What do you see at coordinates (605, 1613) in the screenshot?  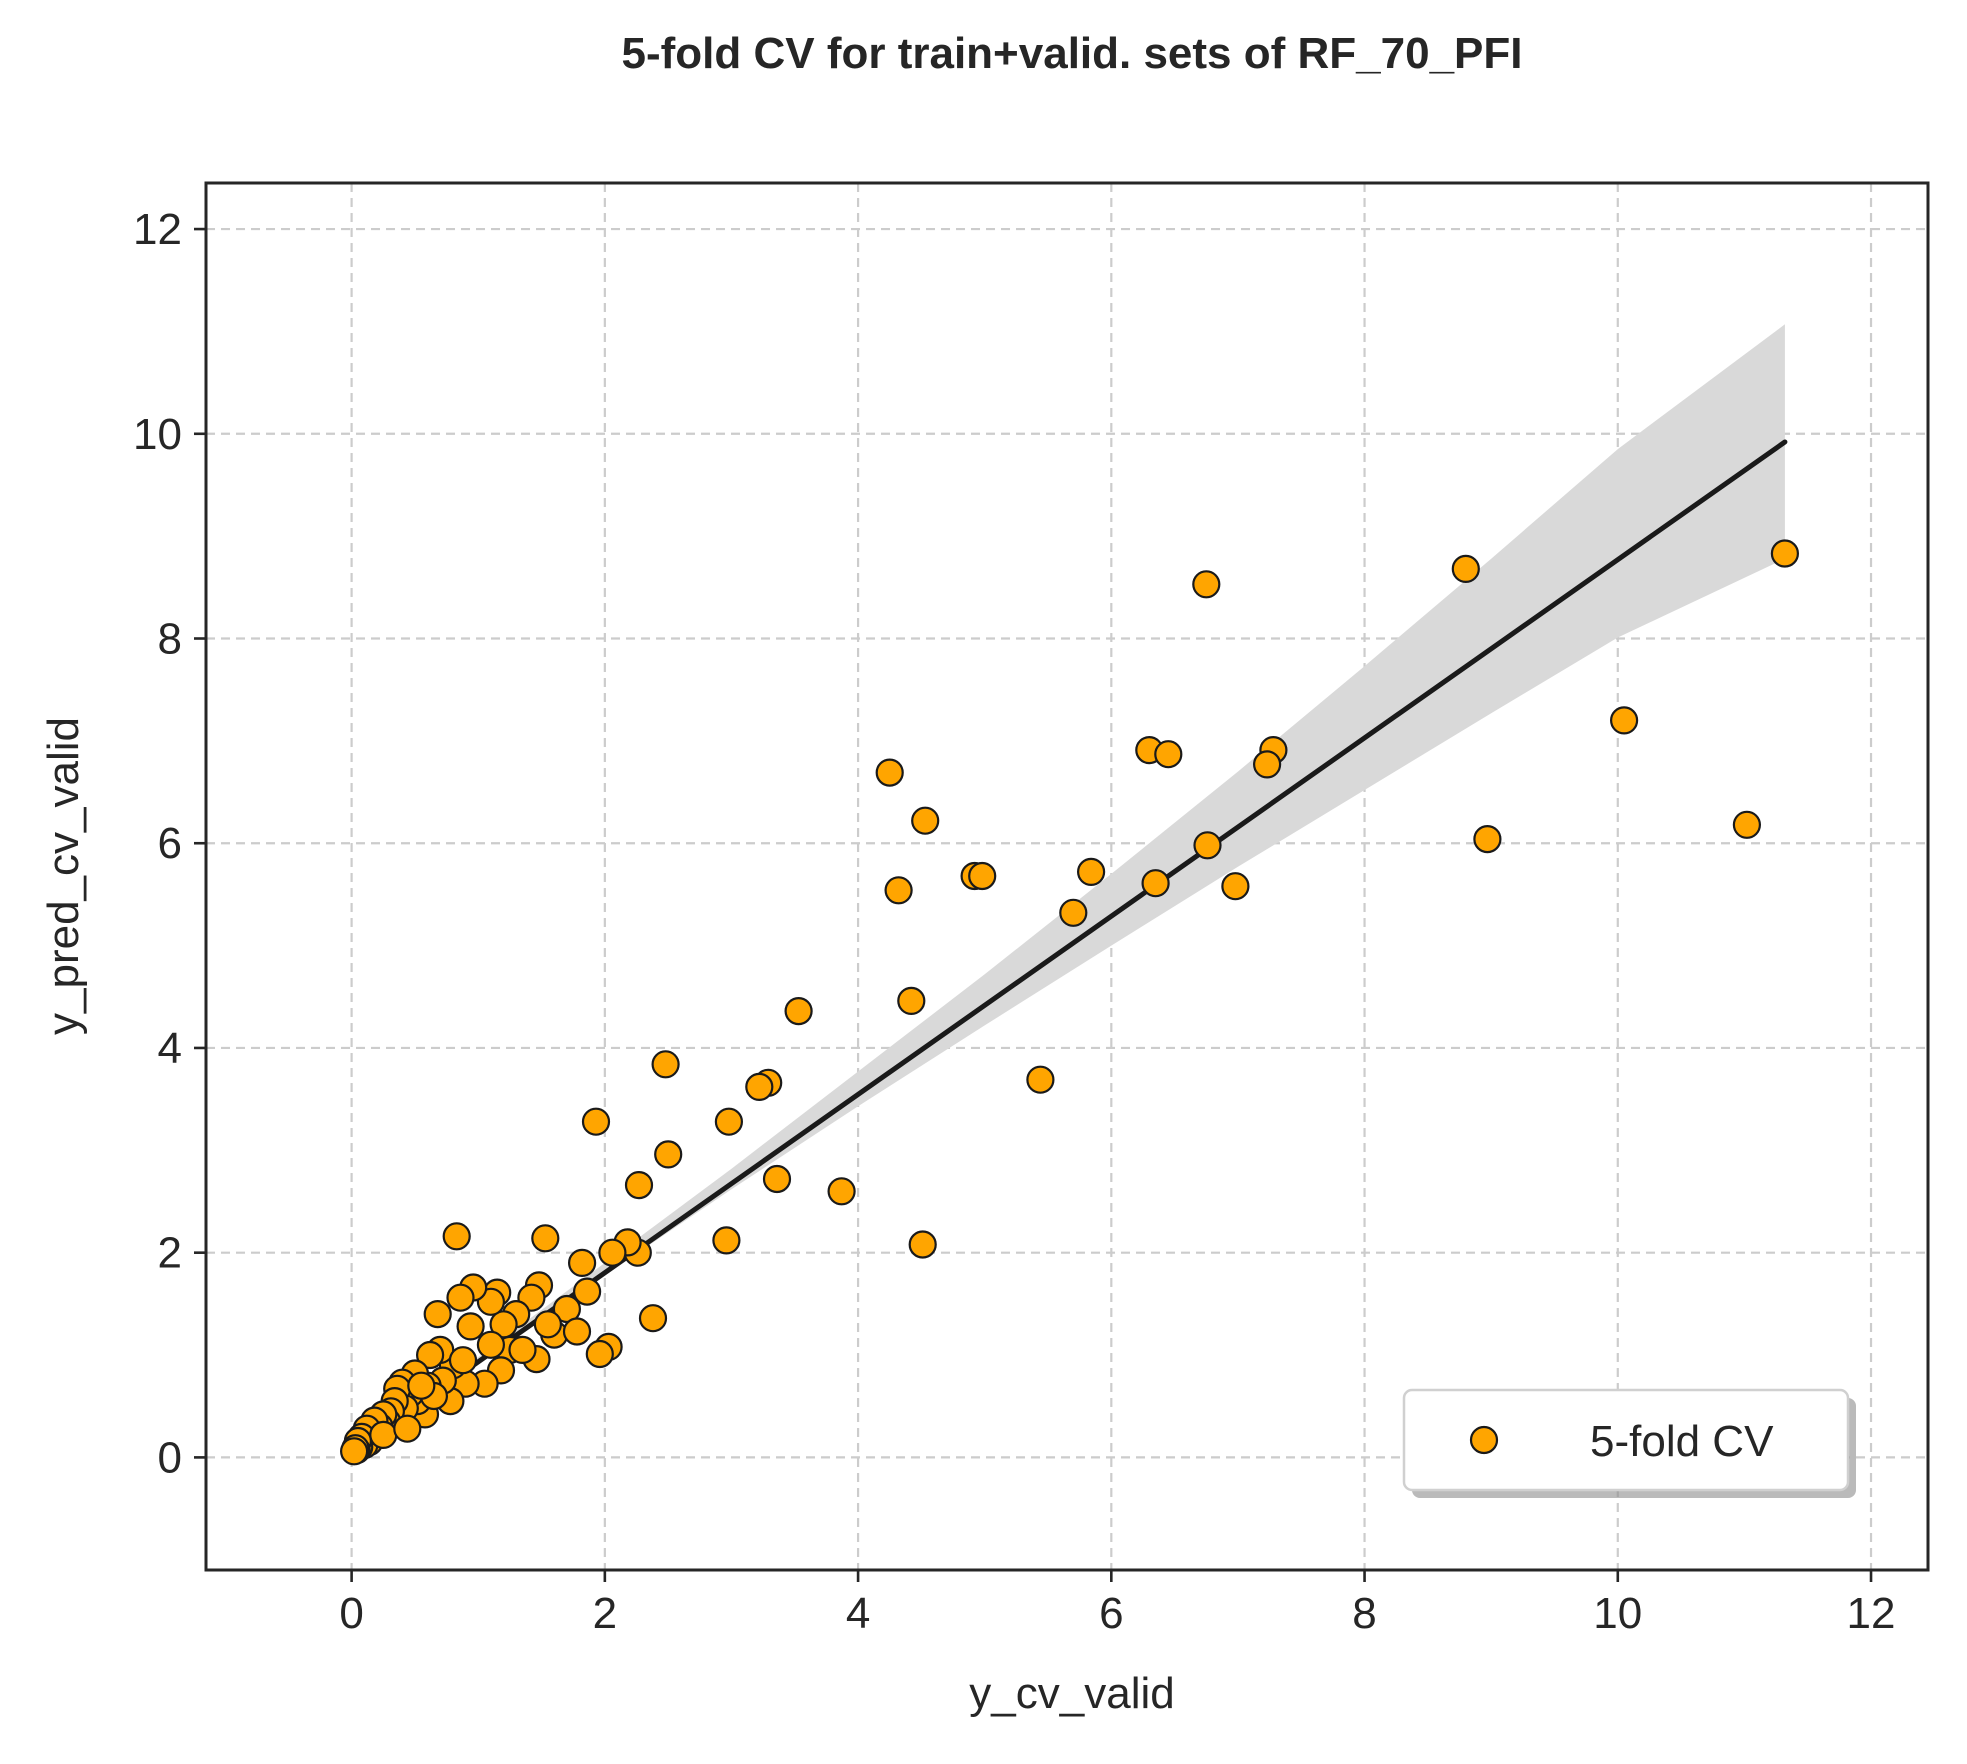 I see `x-tick-label: 2` at bounding box center [605, 1613].